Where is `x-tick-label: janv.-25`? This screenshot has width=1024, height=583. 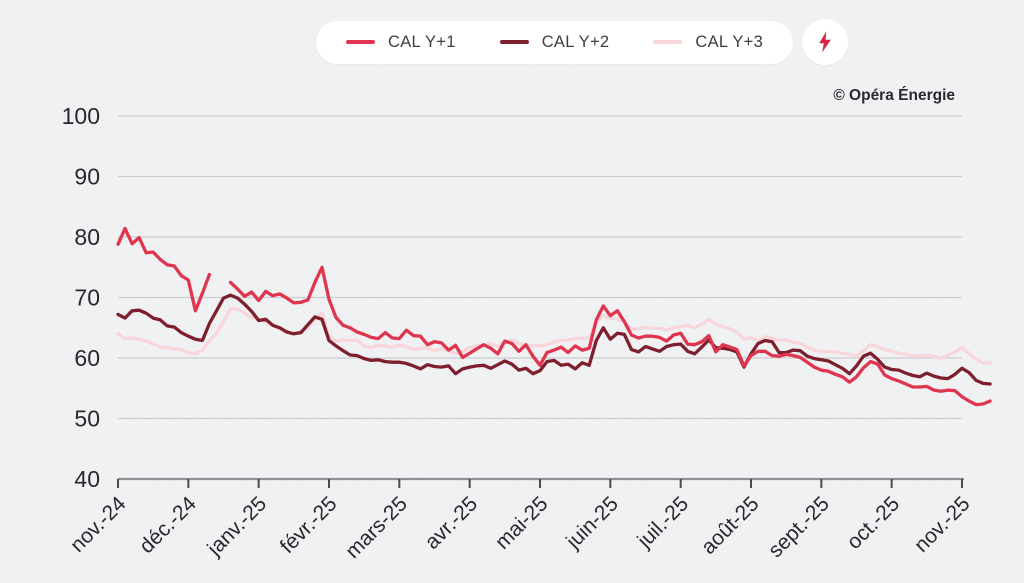 x-tick-label: janv.-25 is located at coordinates (237, 526).